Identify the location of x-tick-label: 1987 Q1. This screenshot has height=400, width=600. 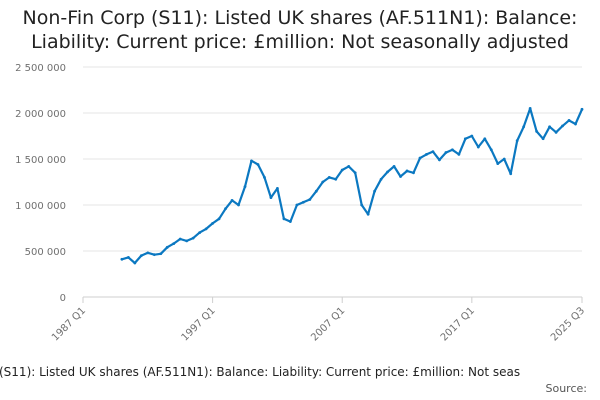
(69, 324).